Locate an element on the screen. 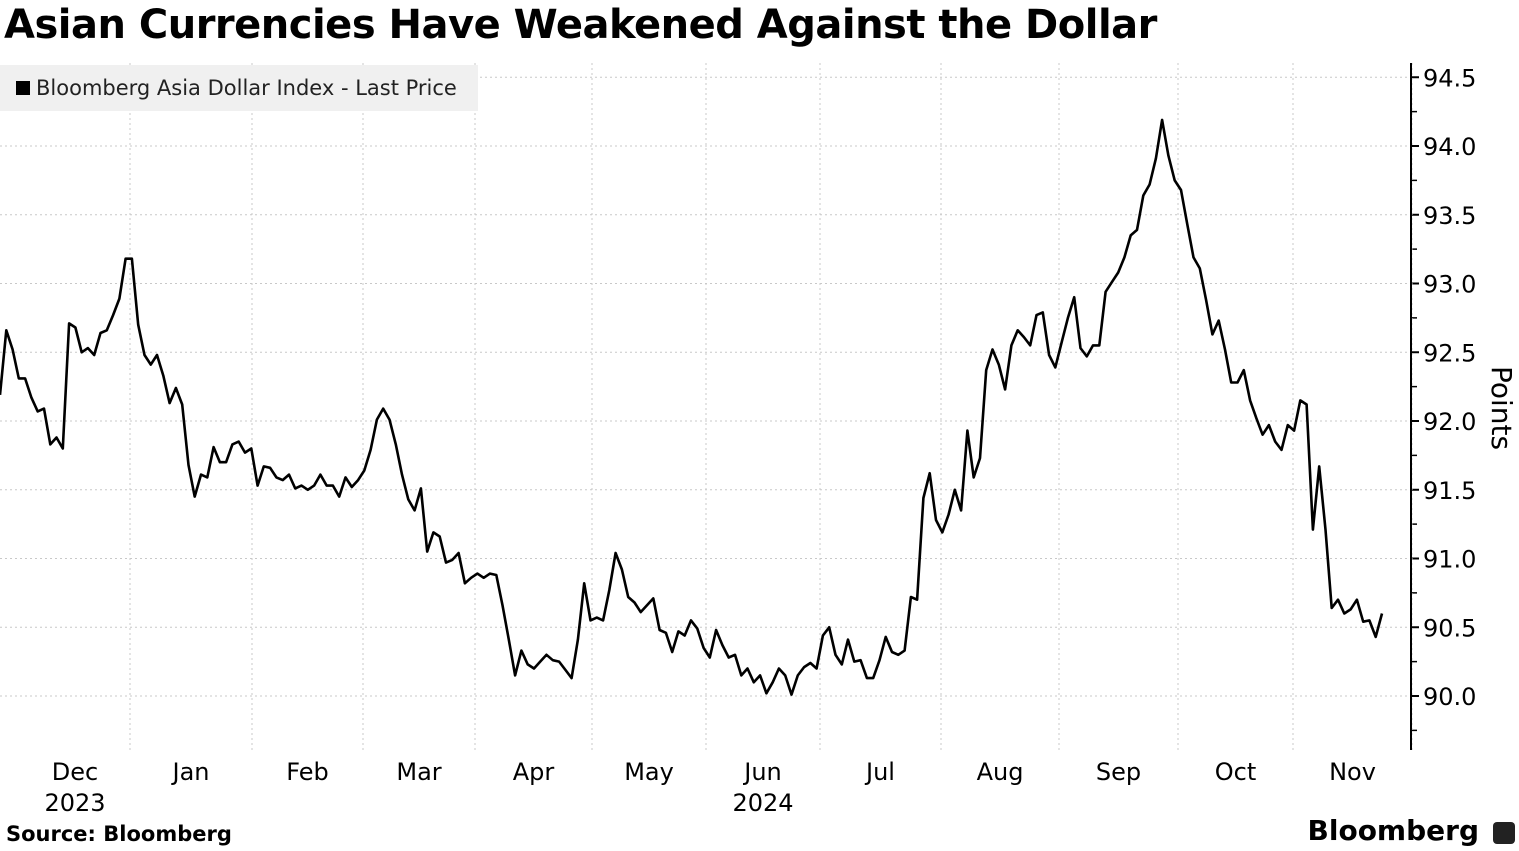  x-year-label: 2024 is located at coordinates (762, 803).